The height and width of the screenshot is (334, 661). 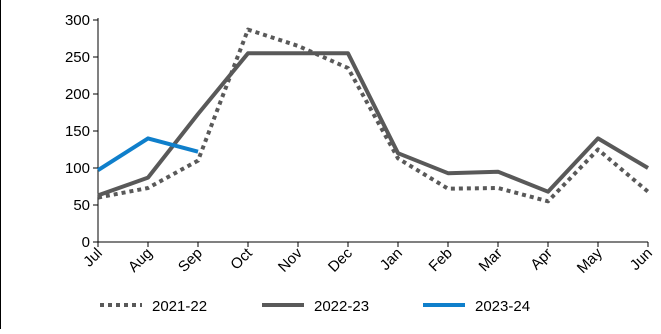 What do you see at coordinates (491, 260) in the screenshot?
I see `x-tick-label: Mar` at bounding box center [491, 260].